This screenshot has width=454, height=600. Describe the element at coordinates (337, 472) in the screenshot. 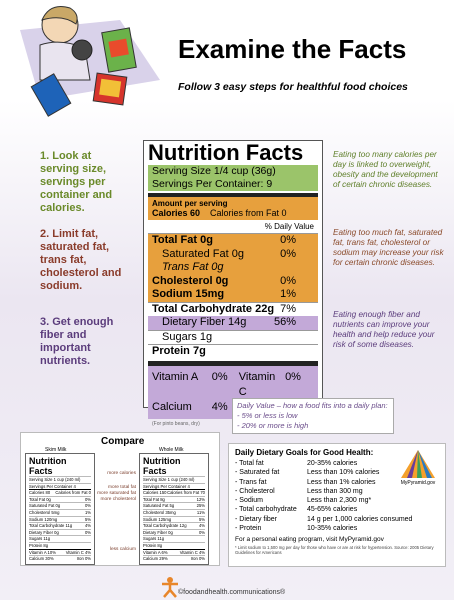

I see `goal-row: - Saturated fat Less than 10% calories` at that location.